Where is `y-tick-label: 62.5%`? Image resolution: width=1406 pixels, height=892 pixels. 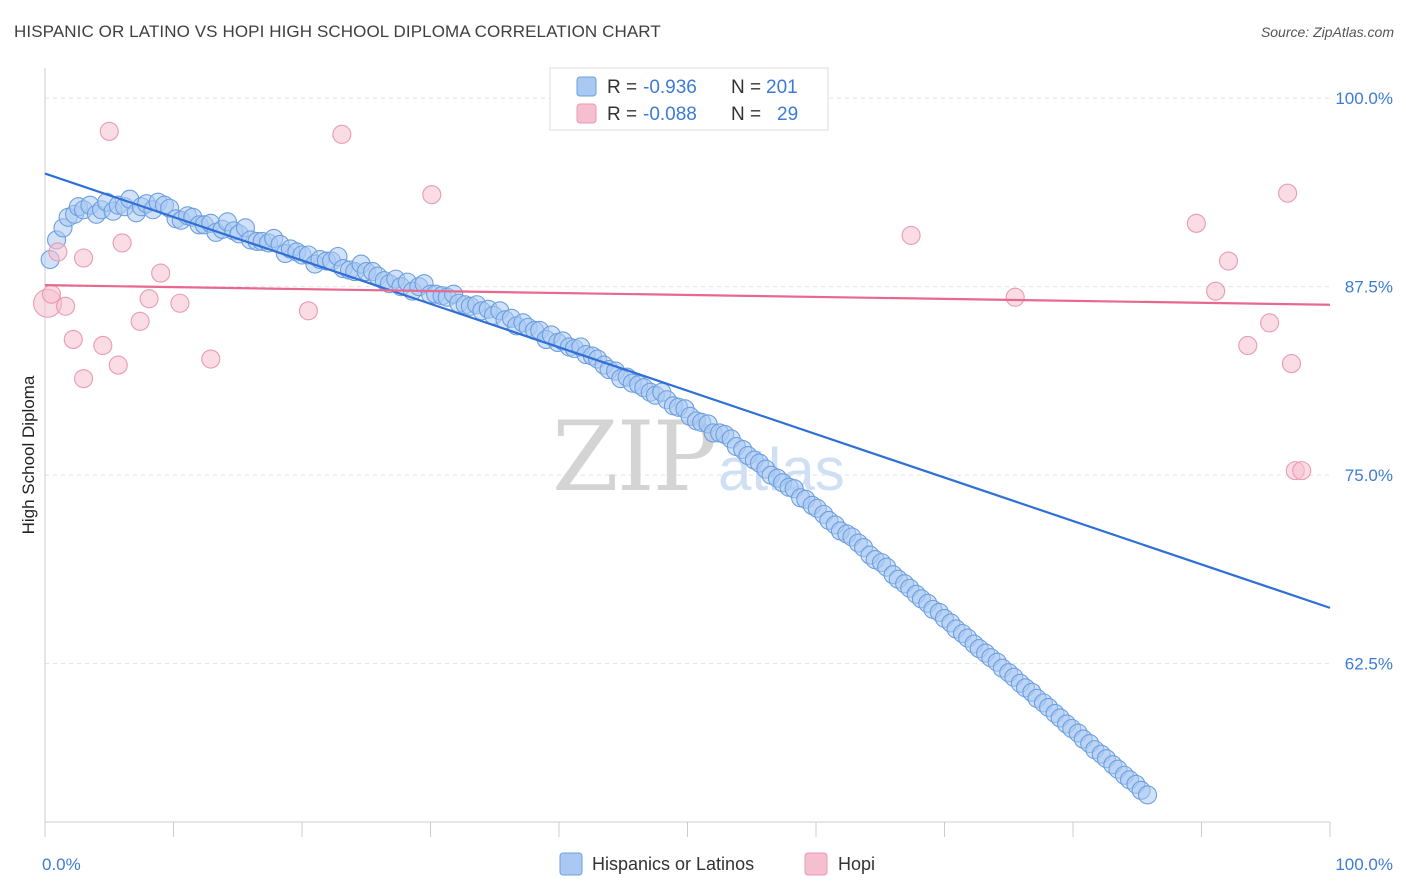 y-tick-label: 62.5% is located at coordinates (1369, 664).